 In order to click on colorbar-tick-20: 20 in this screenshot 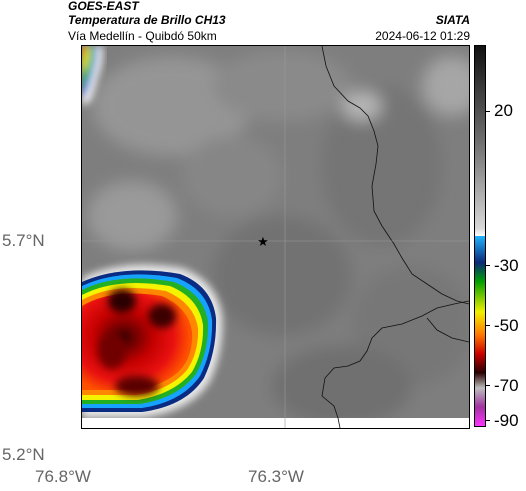, I will do `click(503, 110)`.